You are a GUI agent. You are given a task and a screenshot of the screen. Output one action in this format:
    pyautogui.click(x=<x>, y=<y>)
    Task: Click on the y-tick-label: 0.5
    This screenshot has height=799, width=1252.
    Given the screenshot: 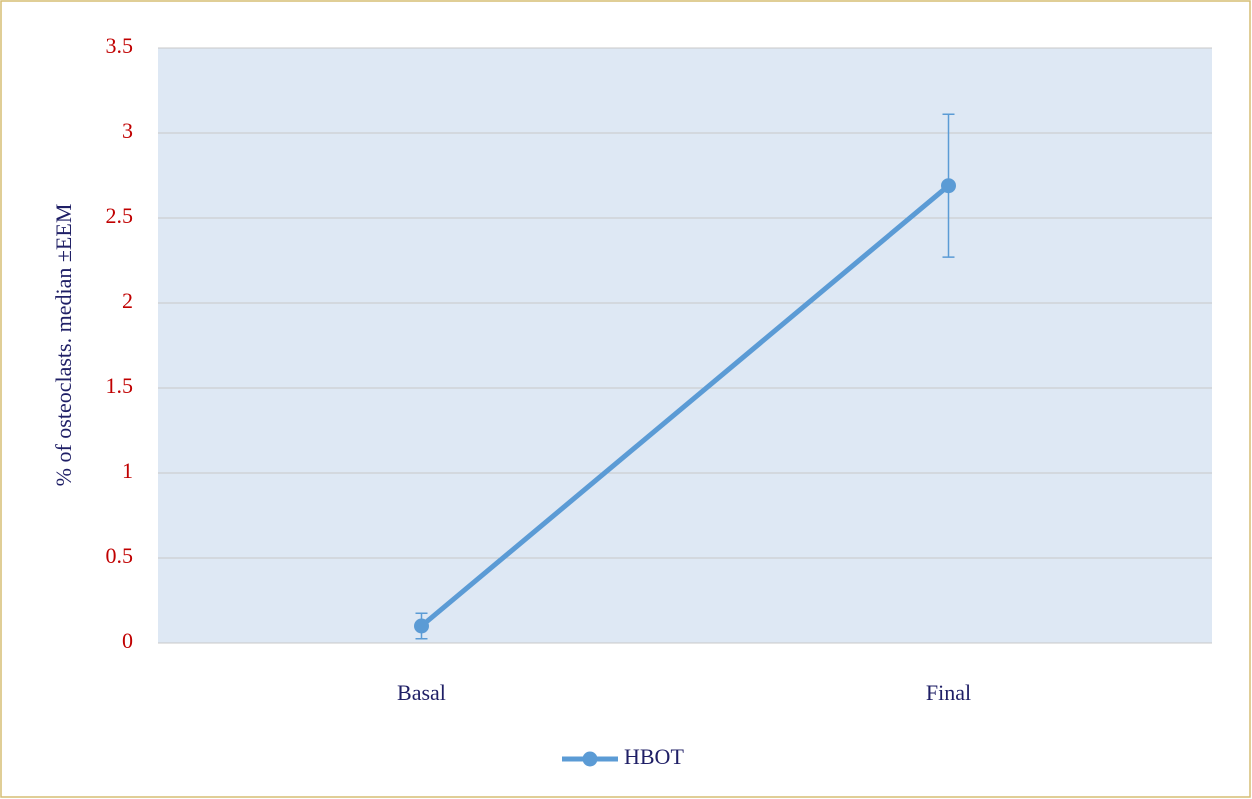 What is the action you would take?
    pyautogui.click(x=120, y=555)
    